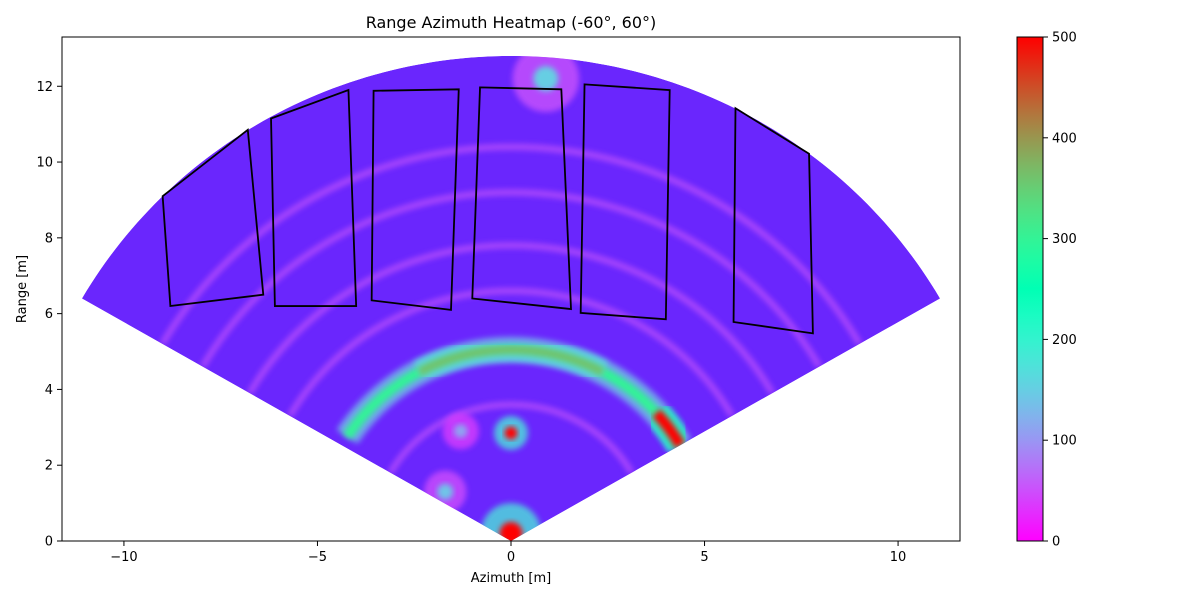 The height and width of the screenshot is (605, 1200). I want to click on x-axis-ticks: −10 −5 0 5 10, so click(508, 553).